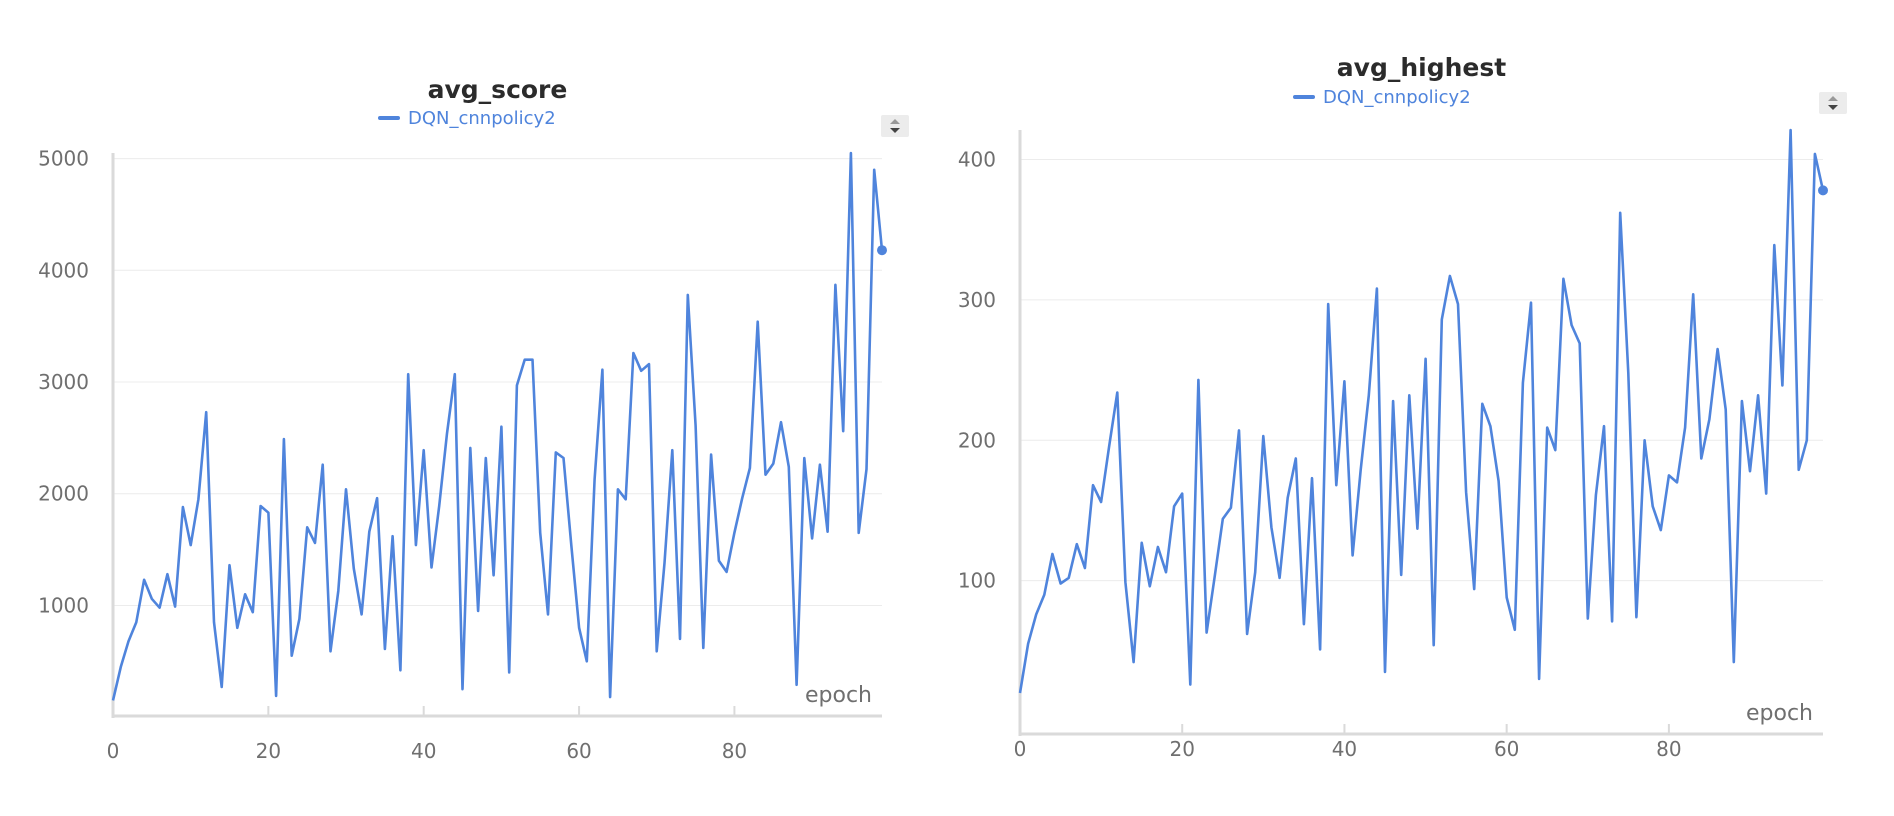 This screenshot has width=1894, height=816. I want to click on y-tick-label: 200, so click(977, 440).